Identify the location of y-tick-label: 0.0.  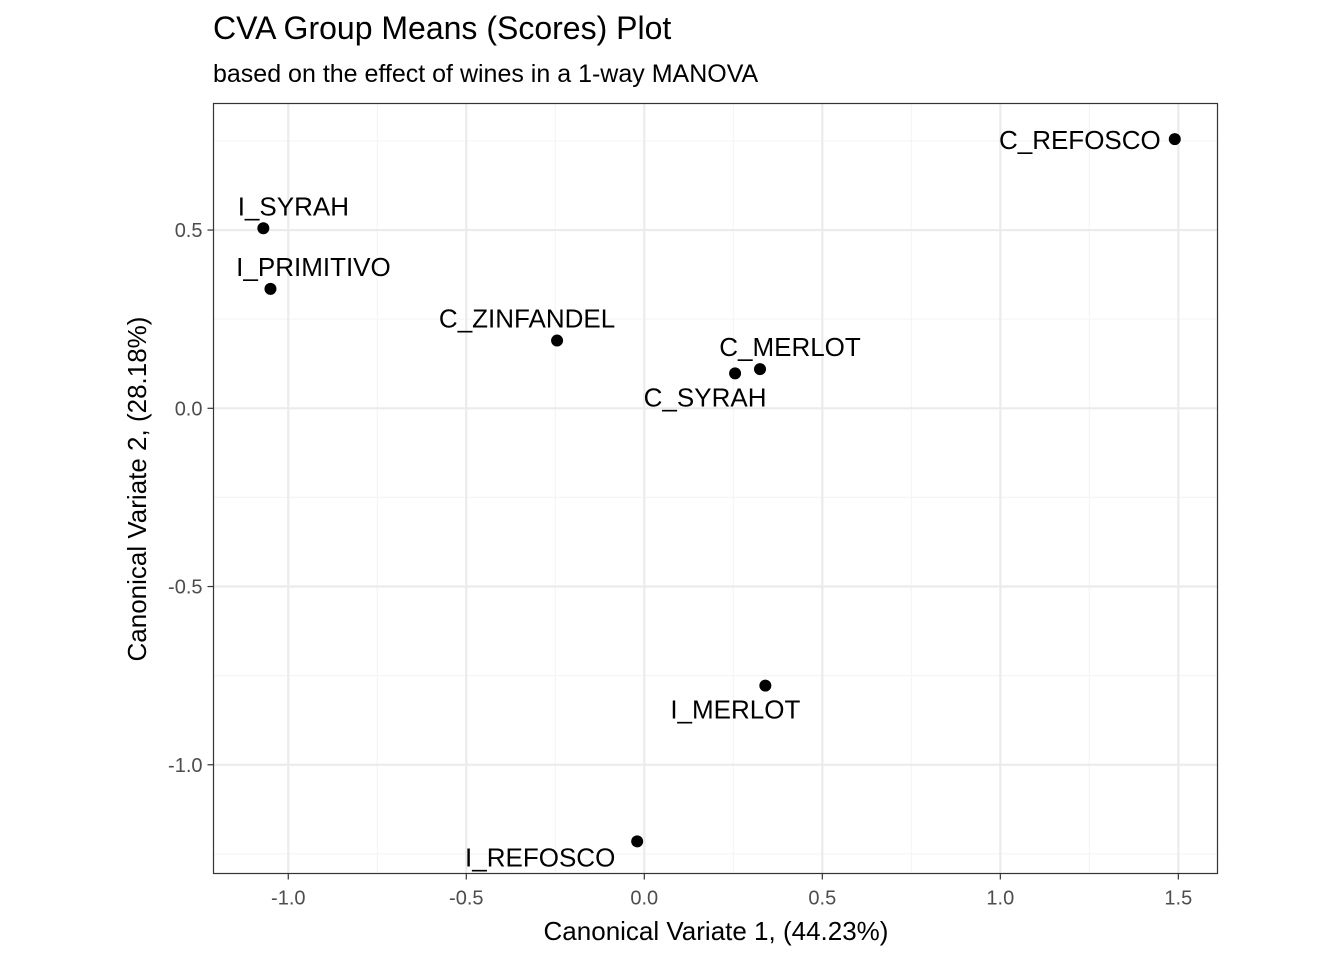
(189, 409).